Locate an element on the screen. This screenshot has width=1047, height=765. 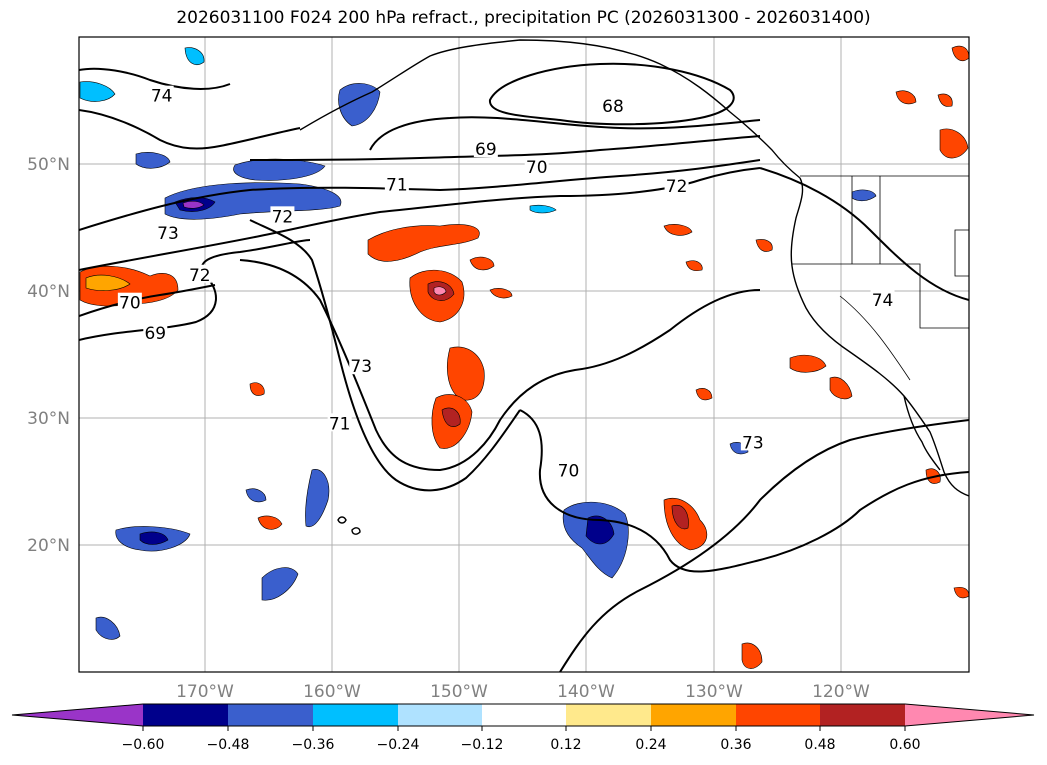
colorbar-tick: −0.36 is located at coordinates (313, 745).